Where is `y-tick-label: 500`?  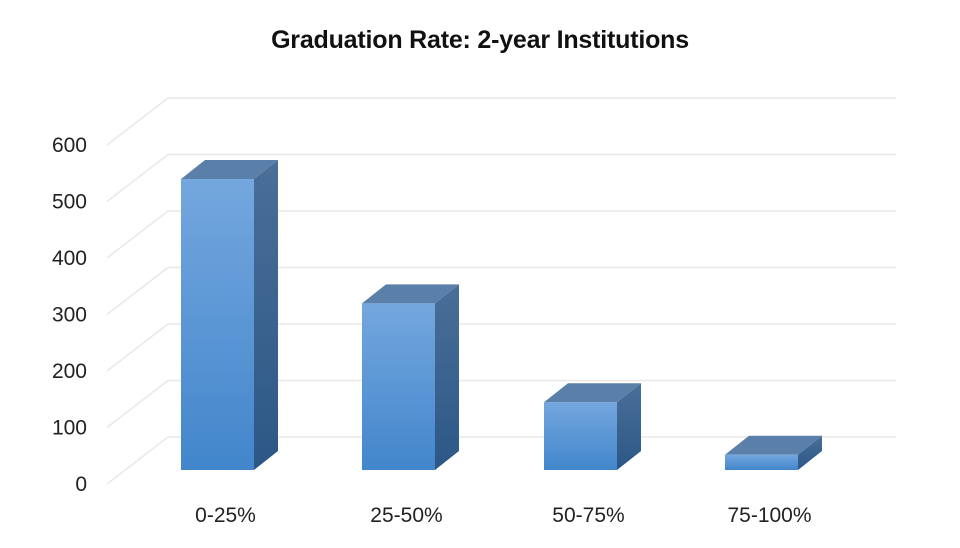
y-tick-label: 500 is located at coordinates (69, 202).